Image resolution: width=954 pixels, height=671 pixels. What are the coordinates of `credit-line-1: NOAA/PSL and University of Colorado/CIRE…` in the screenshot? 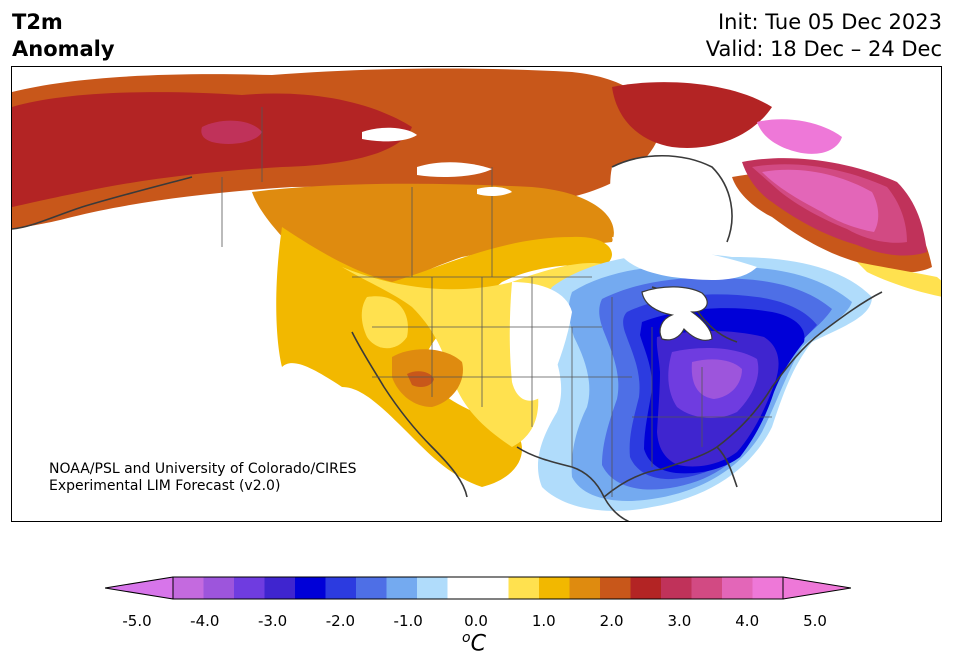 It's located at (203, 469).